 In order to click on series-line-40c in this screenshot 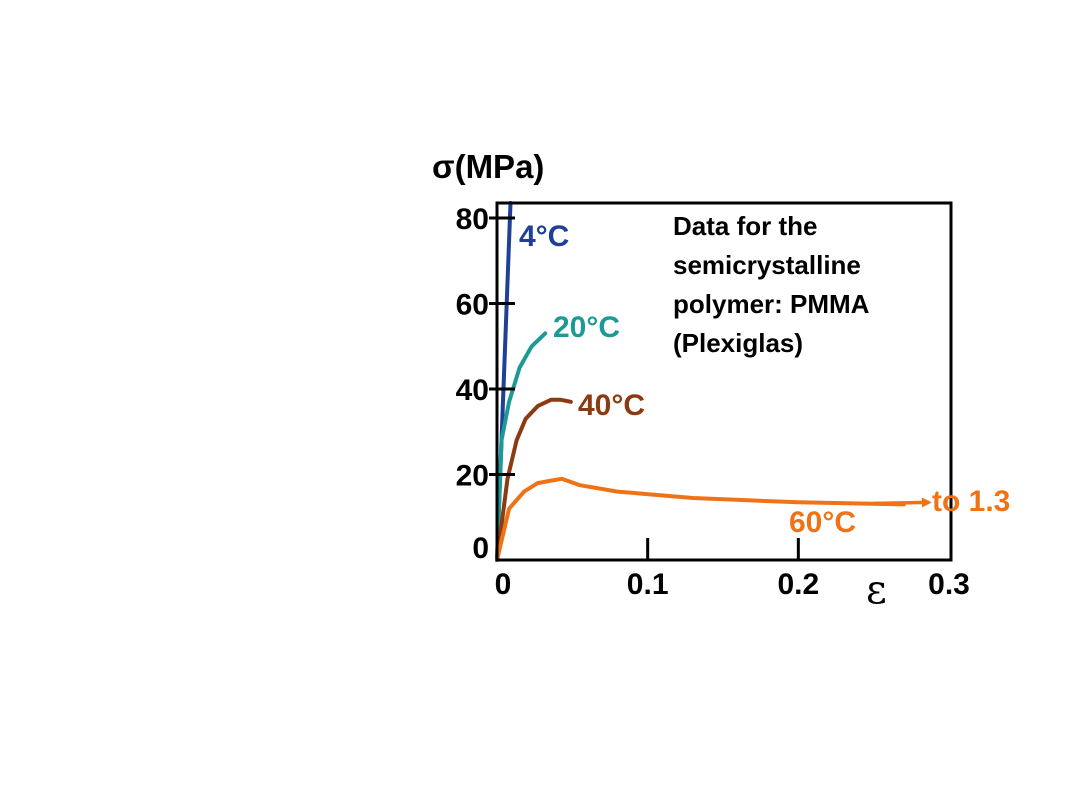, I will do `click(534, 479)`.